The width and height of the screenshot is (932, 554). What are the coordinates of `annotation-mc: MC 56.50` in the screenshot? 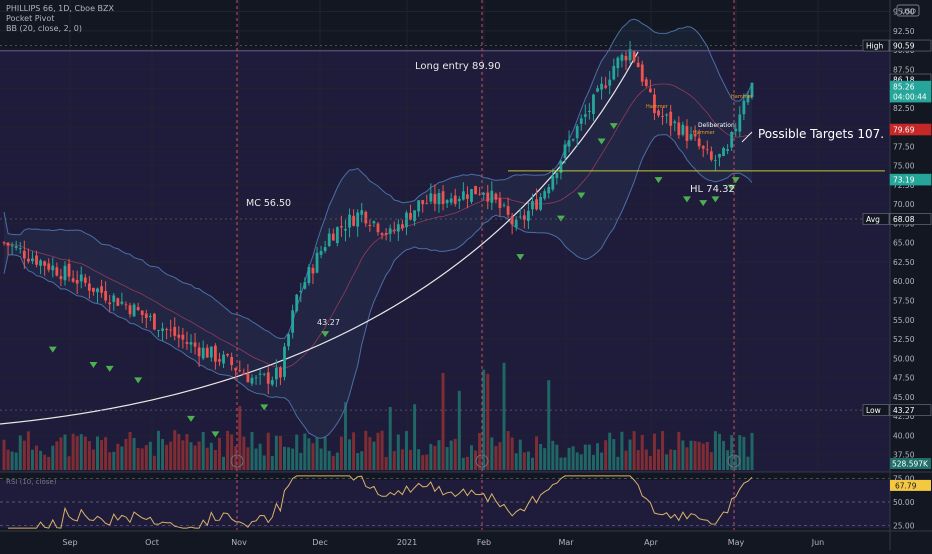 It's located at (268, 203).